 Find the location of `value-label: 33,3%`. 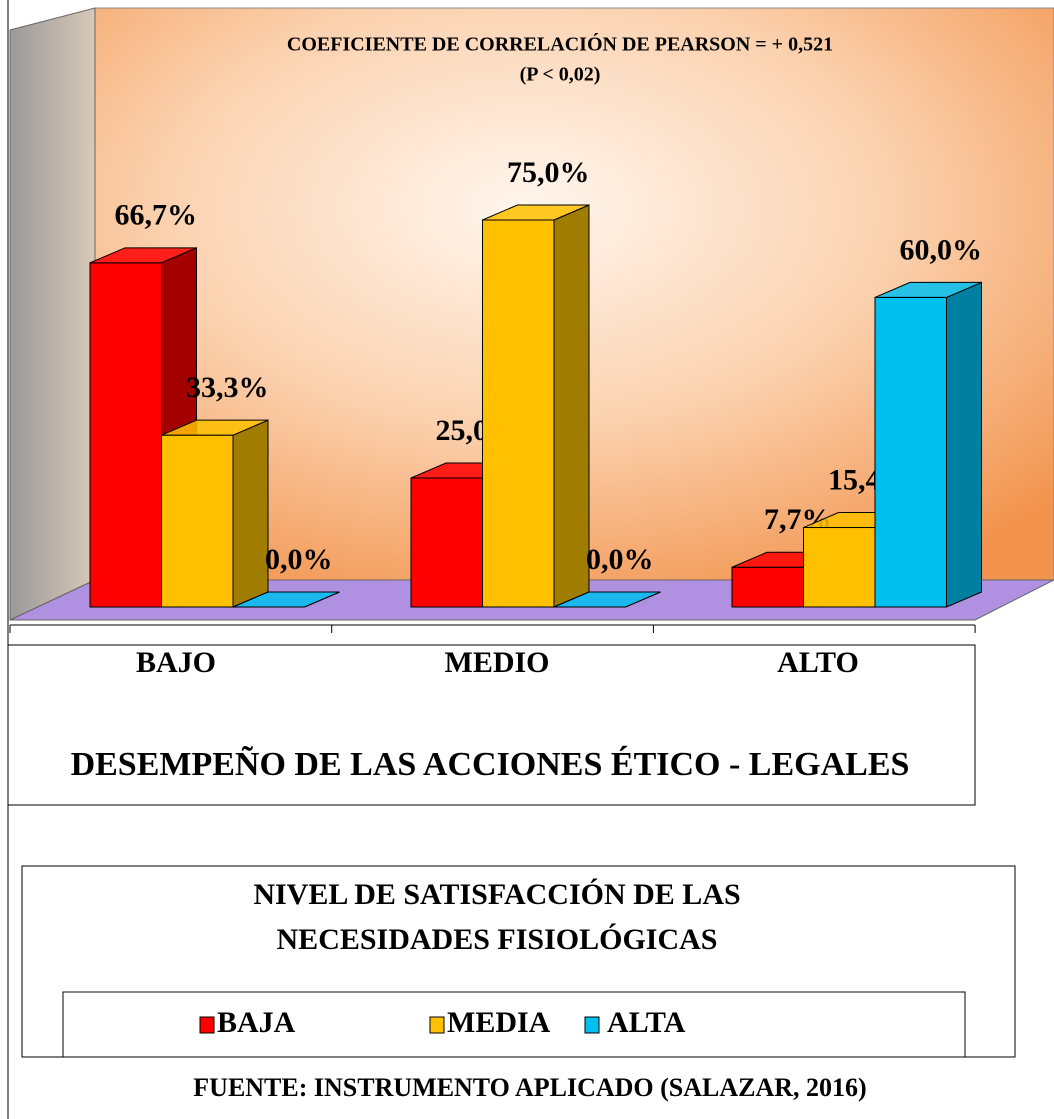

value-label: 33,3% is located at coordinates (227, 387).